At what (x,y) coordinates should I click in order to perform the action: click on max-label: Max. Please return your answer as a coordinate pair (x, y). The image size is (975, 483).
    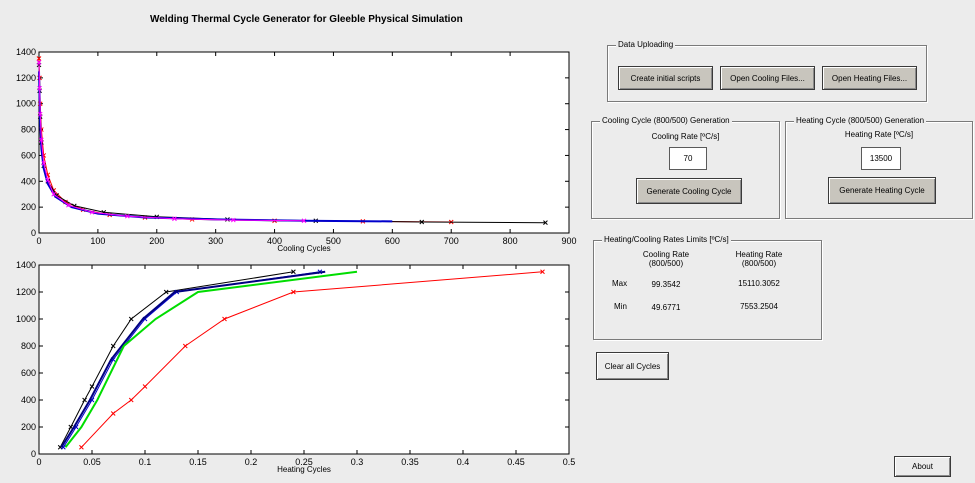
    Looking at the image, I should click on (620, 283).